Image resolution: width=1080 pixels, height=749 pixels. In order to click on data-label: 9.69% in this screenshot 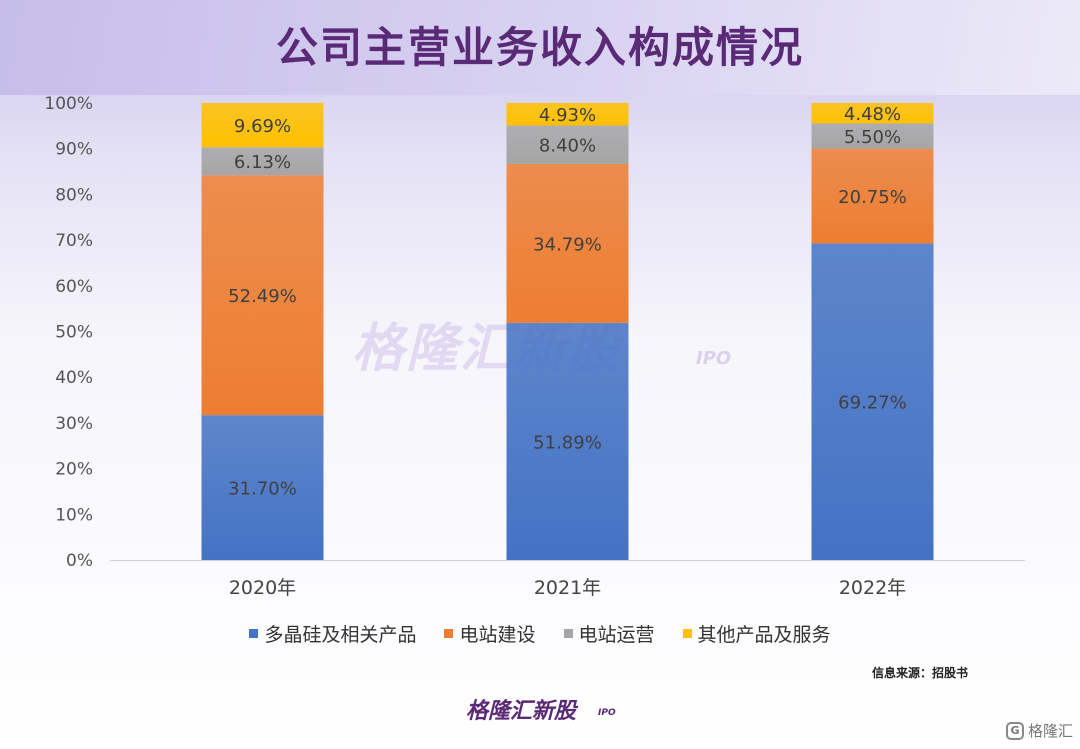, I will do `click(262, 126)`.